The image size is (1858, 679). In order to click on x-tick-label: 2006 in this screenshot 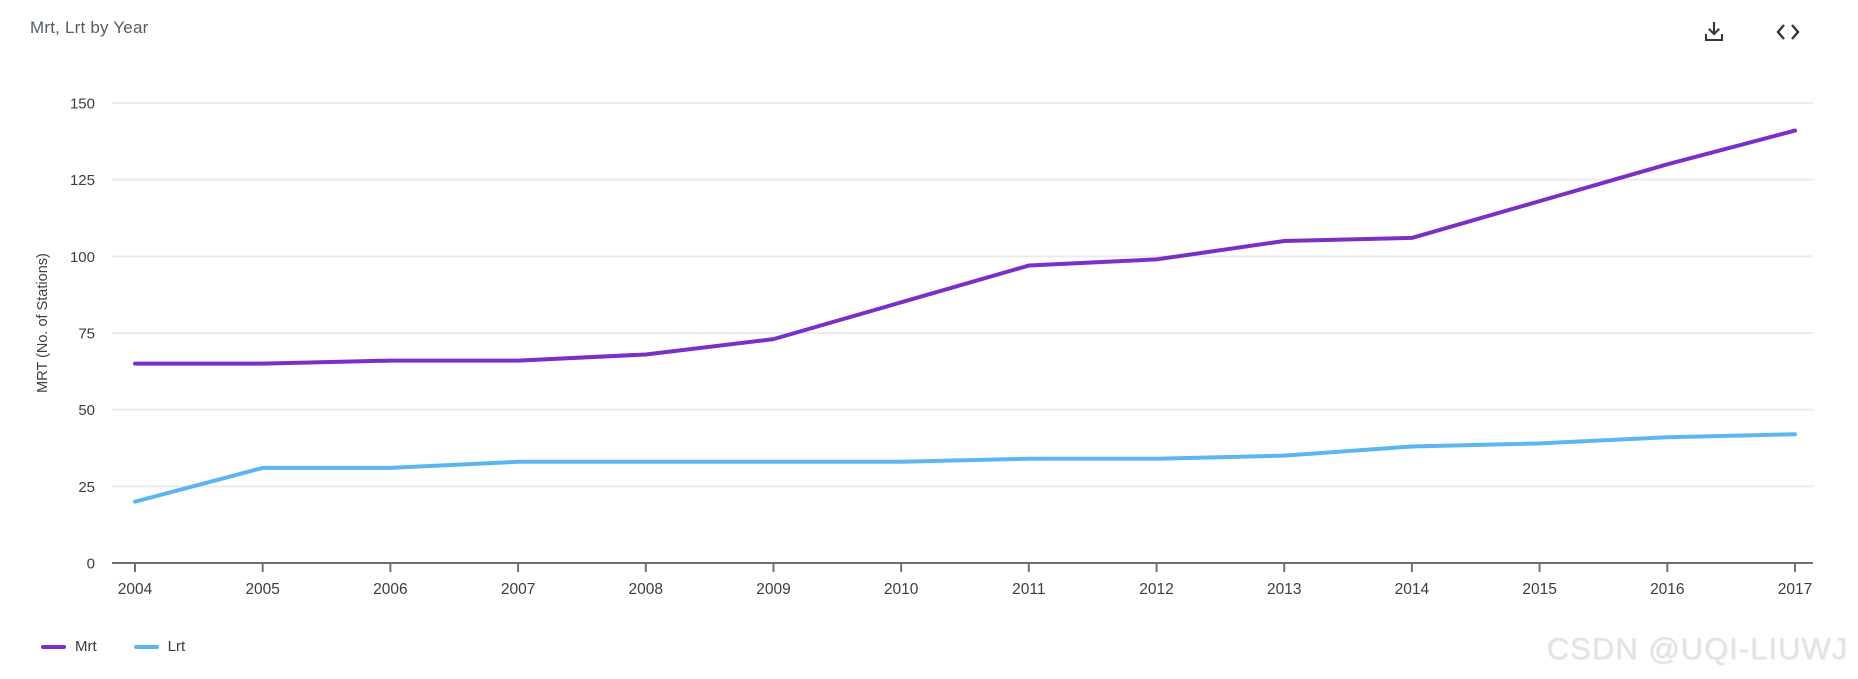, I will do `click(390, 589)`.